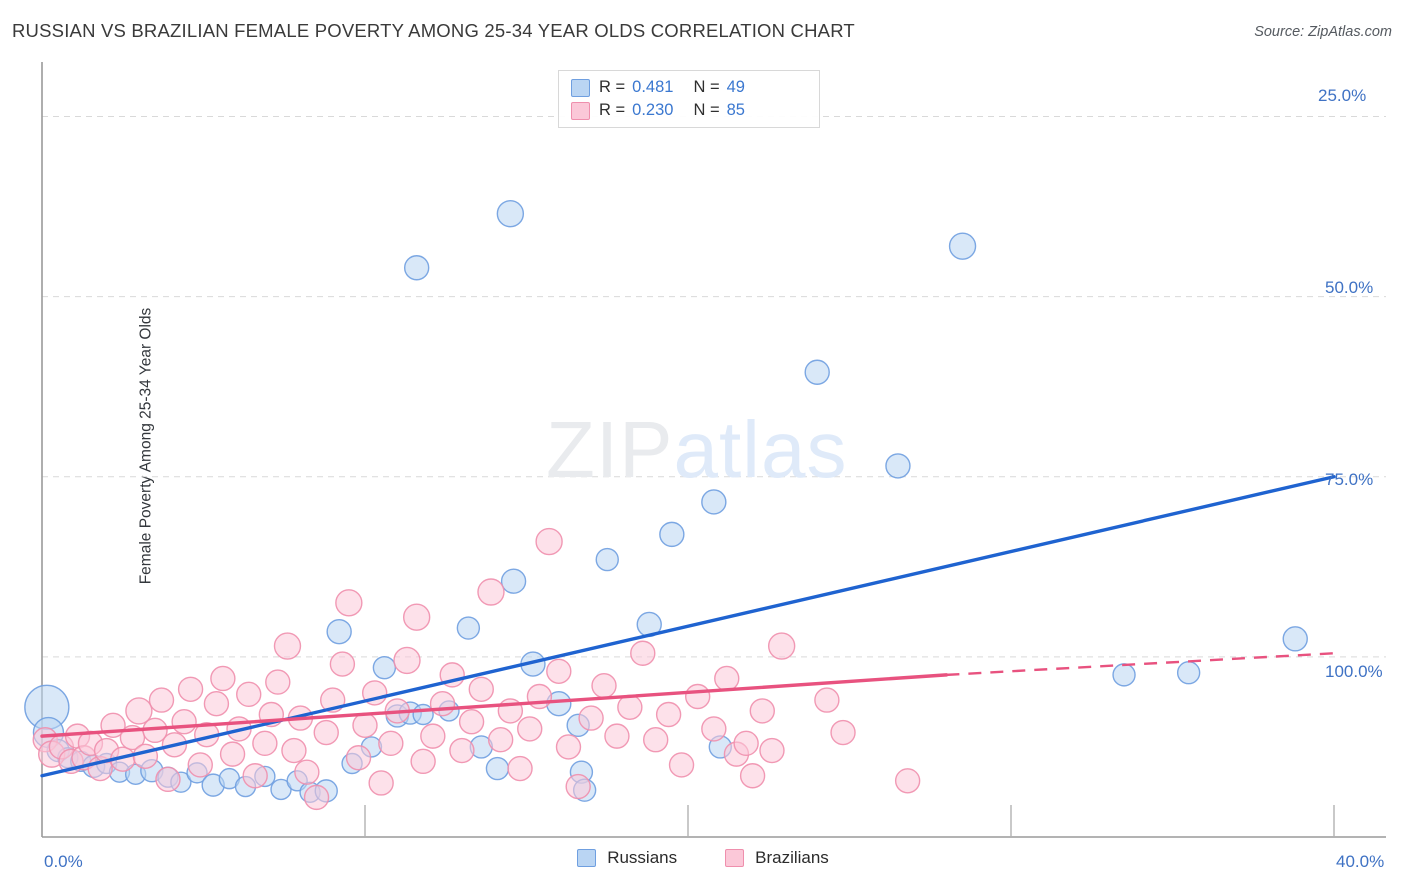  I want to click on r-value-russians: 0.481, so click(653, 87).